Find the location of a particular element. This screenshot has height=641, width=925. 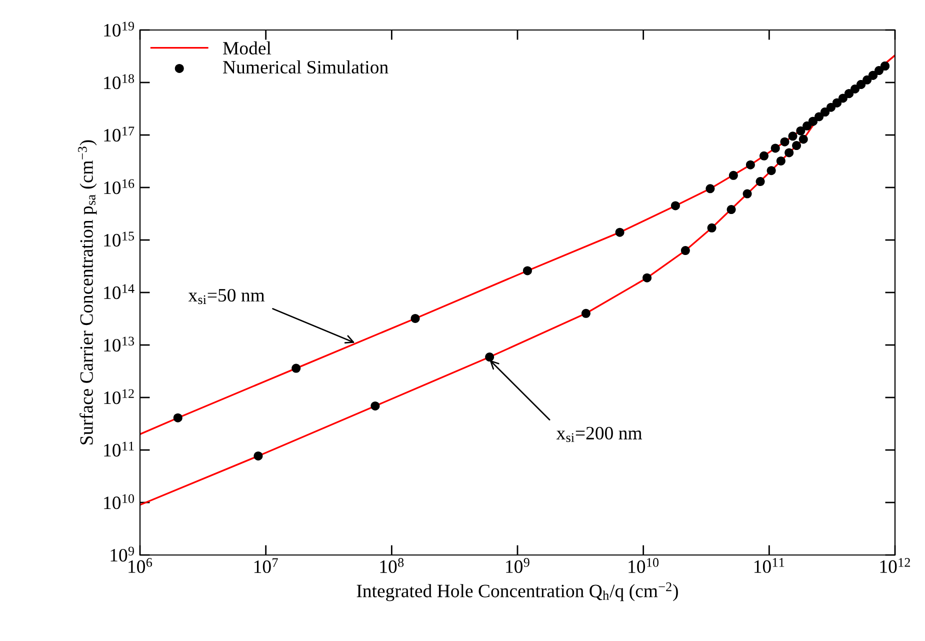

x-axis-title: Integrated Hole Concentration Q$_{h}$/q (cm$^{−2}$) is located at coordinates (517, 592).